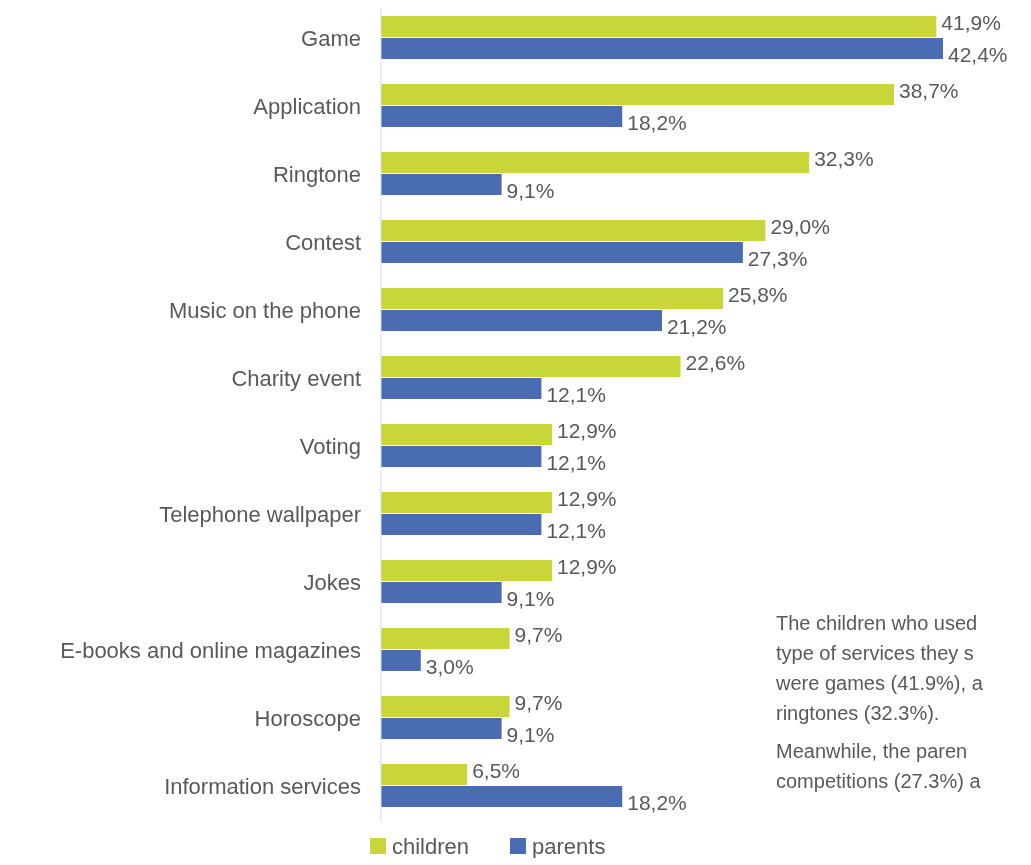 The image size is (1031, 865). What do you see at coordinates (715, 363) in the screenshot?
I see `data-label: 22,6%` at bounding box center [715, 363].